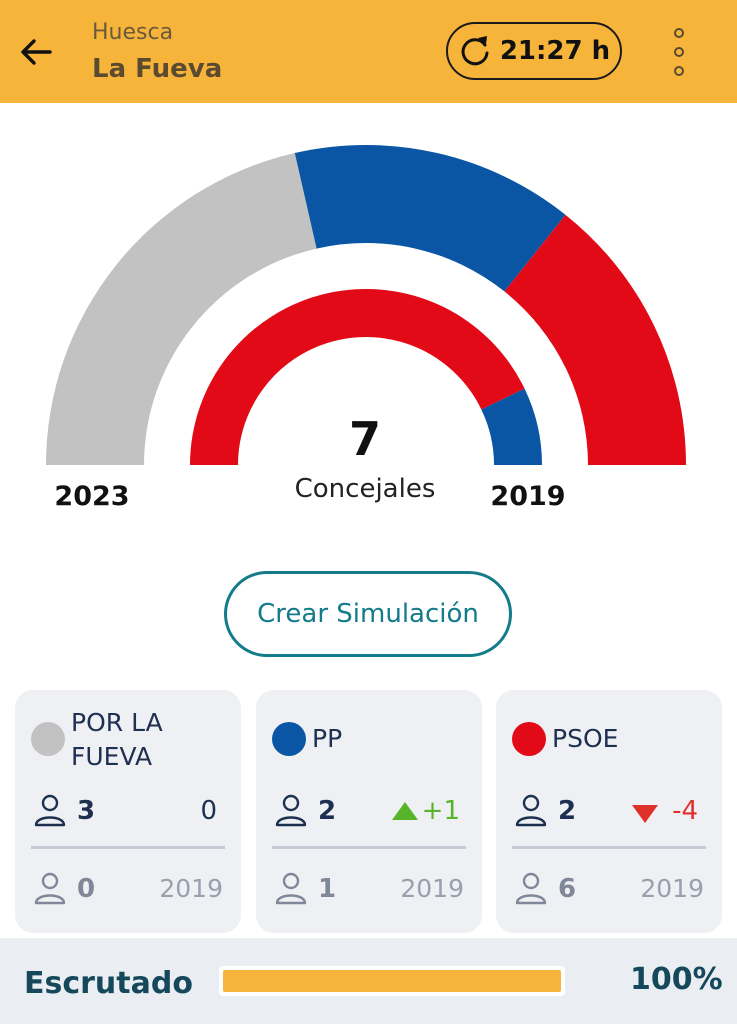  I want to click on arrow-up-icon, so click(405, 811).